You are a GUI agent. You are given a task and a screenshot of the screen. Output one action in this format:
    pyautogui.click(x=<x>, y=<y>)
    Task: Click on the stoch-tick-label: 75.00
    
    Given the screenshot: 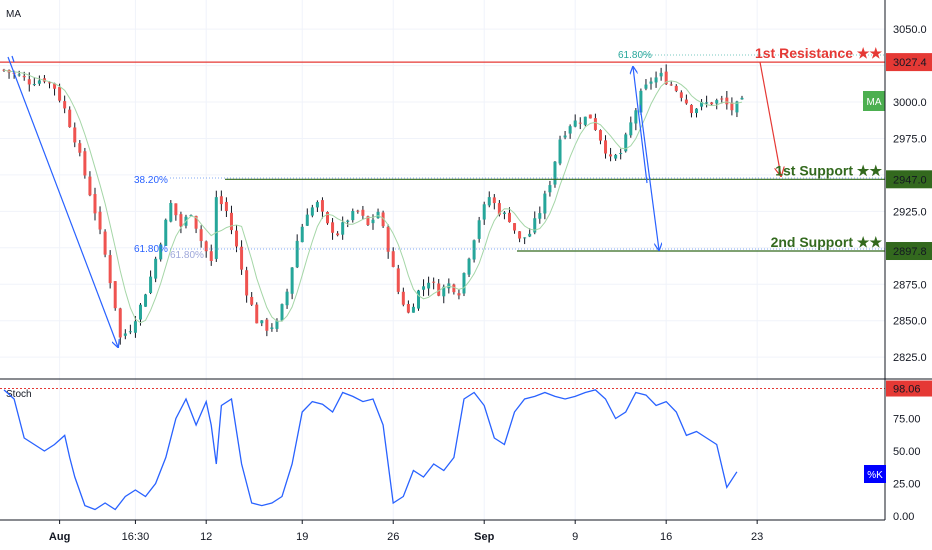 What is the action you would take?
    pyautogui.click(x=907, y=420)
    